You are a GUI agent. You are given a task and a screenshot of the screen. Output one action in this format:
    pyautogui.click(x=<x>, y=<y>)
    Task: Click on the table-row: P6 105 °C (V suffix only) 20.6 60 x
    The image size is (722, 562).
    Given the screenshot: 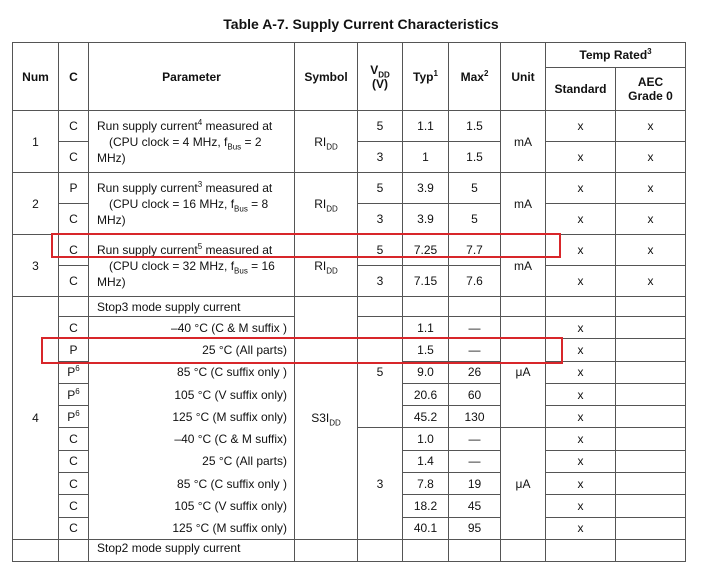 What is the action you would take?
    pyautogui.click(x=349, y=394)
    